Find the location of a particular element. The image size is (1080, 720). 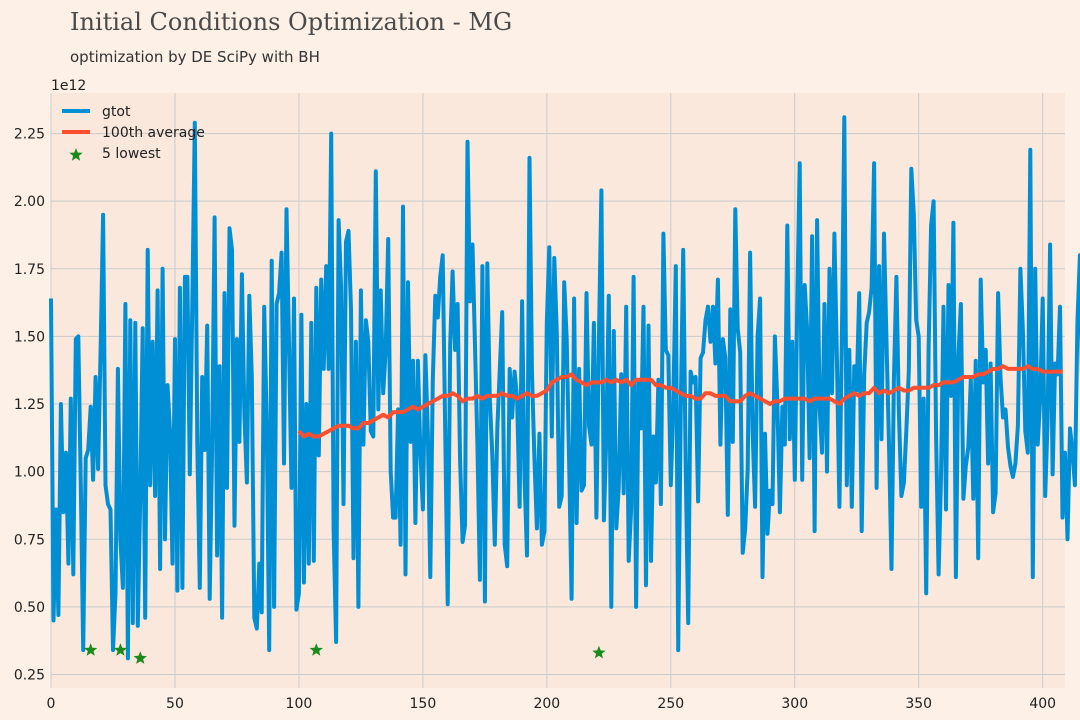

y-tick-label: 2.00 is located at coordinates (29, 202).